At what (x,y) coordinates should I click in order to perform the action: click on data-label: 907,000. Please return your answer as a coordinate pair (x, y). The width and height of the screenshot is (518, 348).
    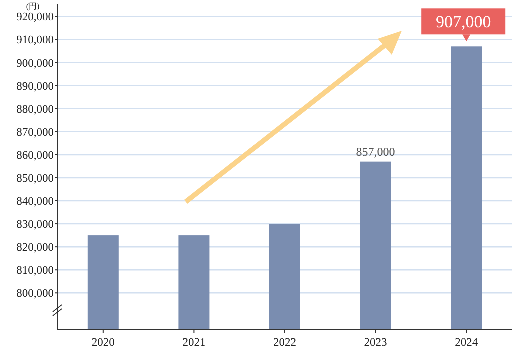
    Looking at the image, I should click on (464, 22).